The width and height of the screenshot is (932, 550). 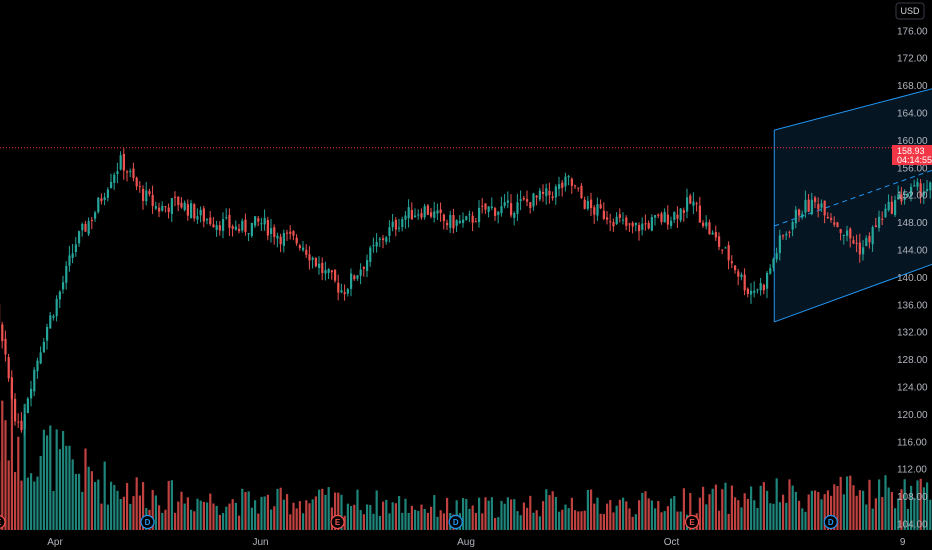 I want to click on currency-badge, so click(x=910, y=11).